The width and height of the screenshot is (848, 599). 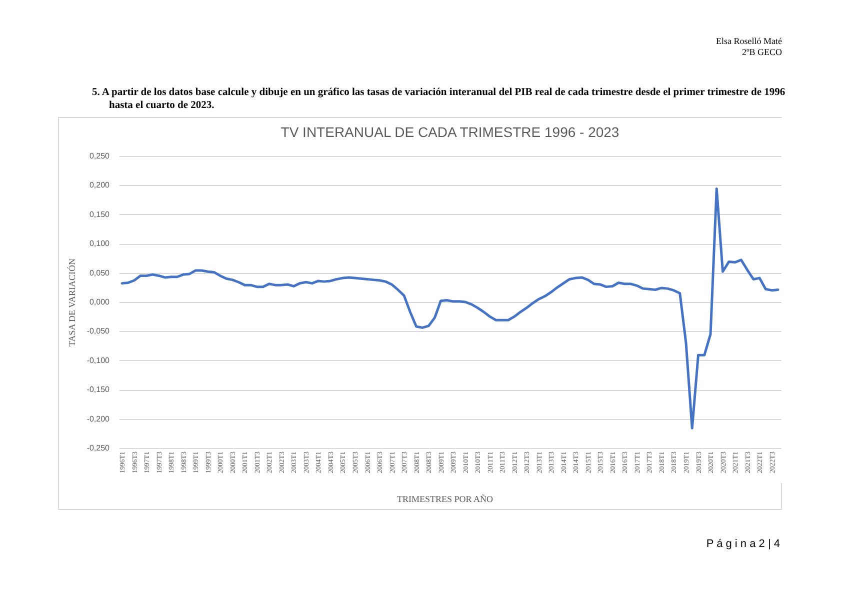 I want to click on chart-title: TV INTERANUAL DE CADA TRIMESTRE 1996 - 2023, so click(x=450, y=132).